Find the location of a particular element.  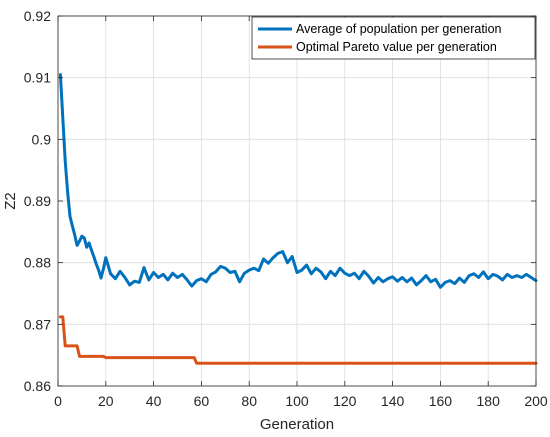

optimal-pareto-line is located at coordinates (298, 340).